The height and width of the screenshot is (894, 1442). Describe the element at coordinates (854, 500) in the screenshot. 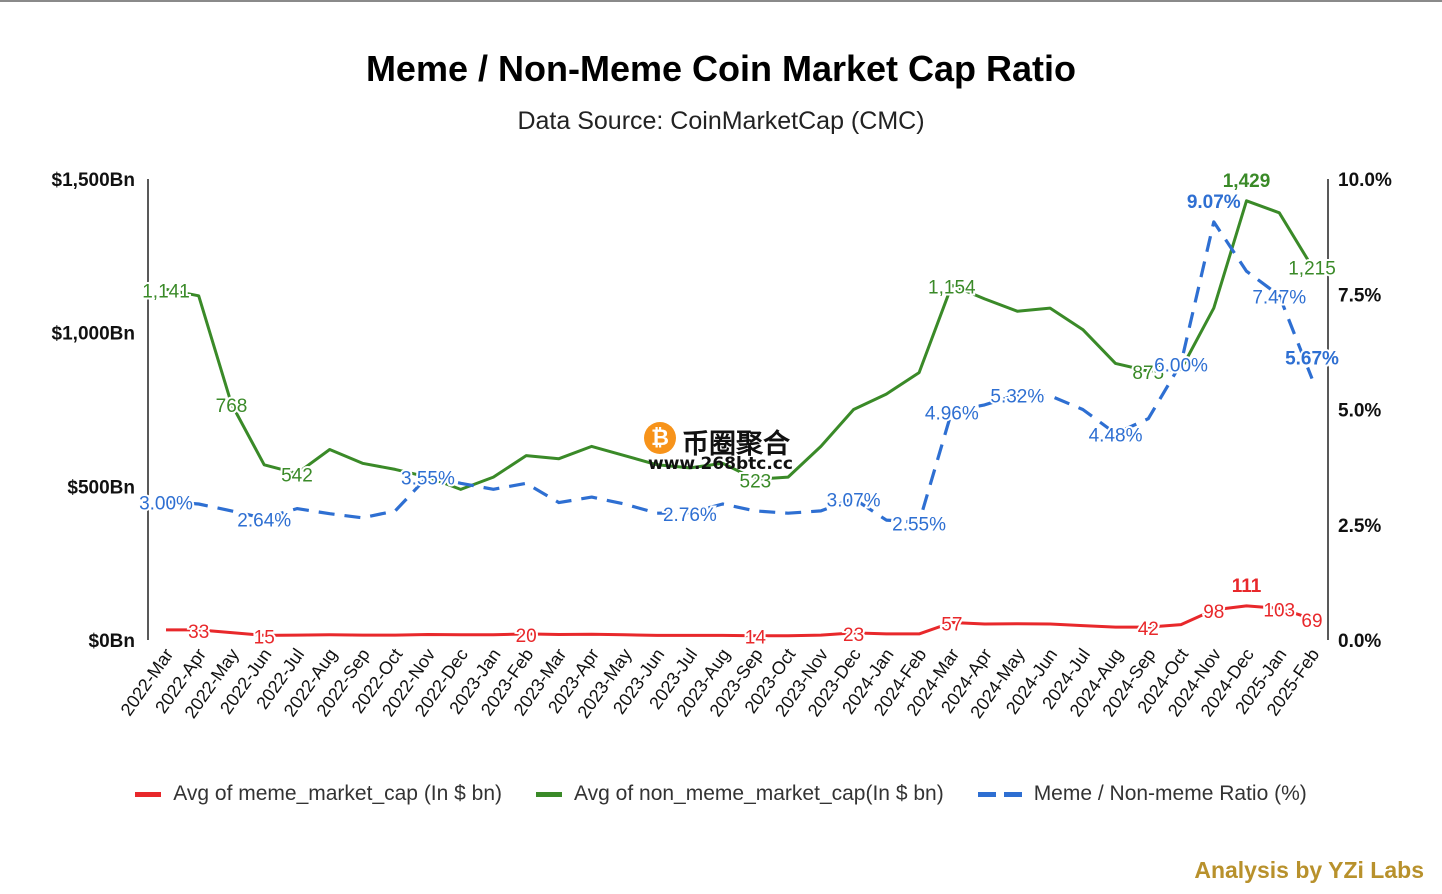

I see `data-label-series-2: 3.07%` at that location.